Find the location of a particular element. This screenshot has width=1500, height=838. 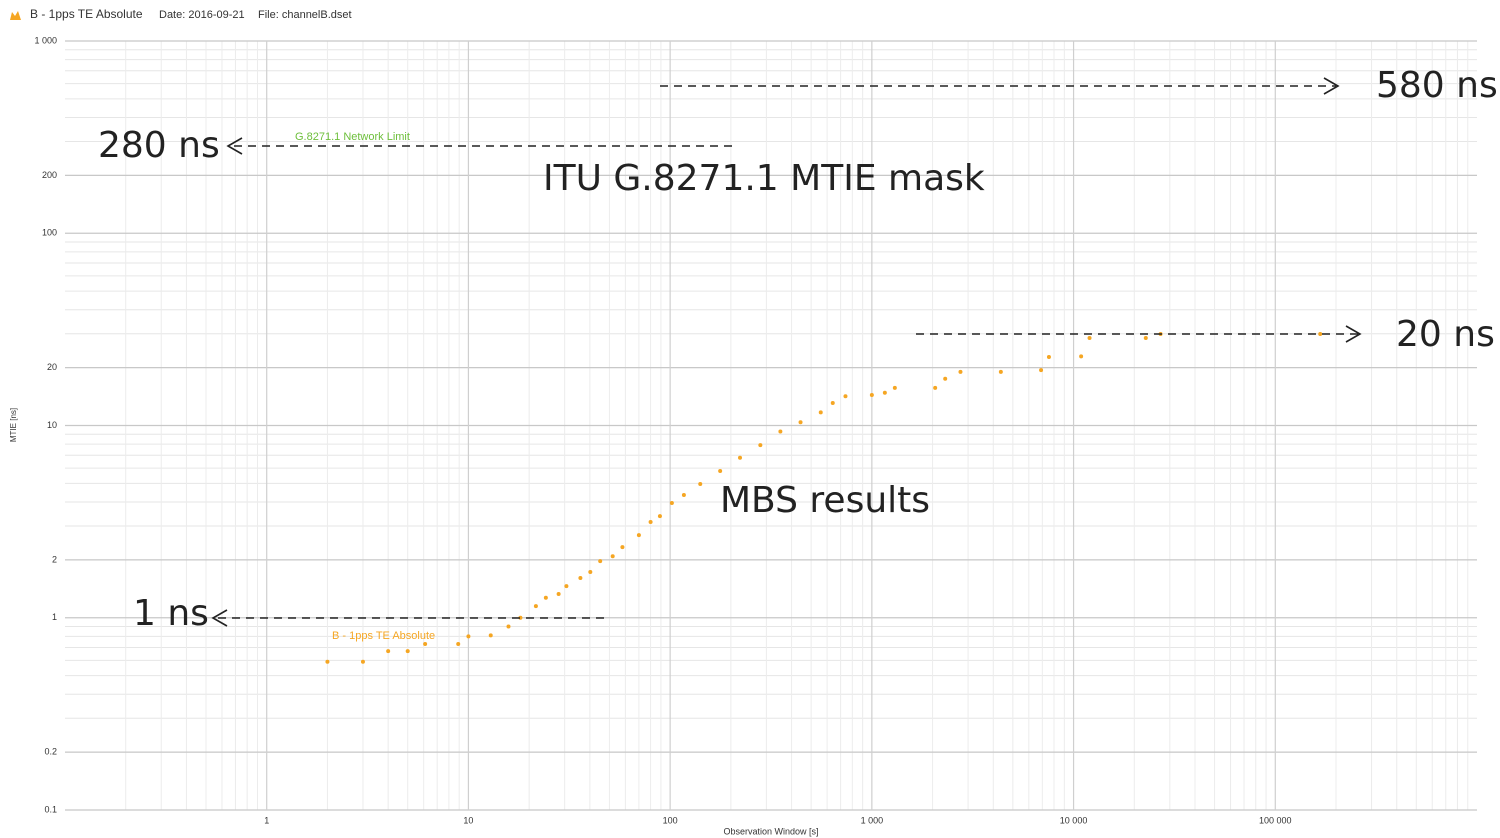

y-tick-label: 100 is located at coordinates (49, 233).